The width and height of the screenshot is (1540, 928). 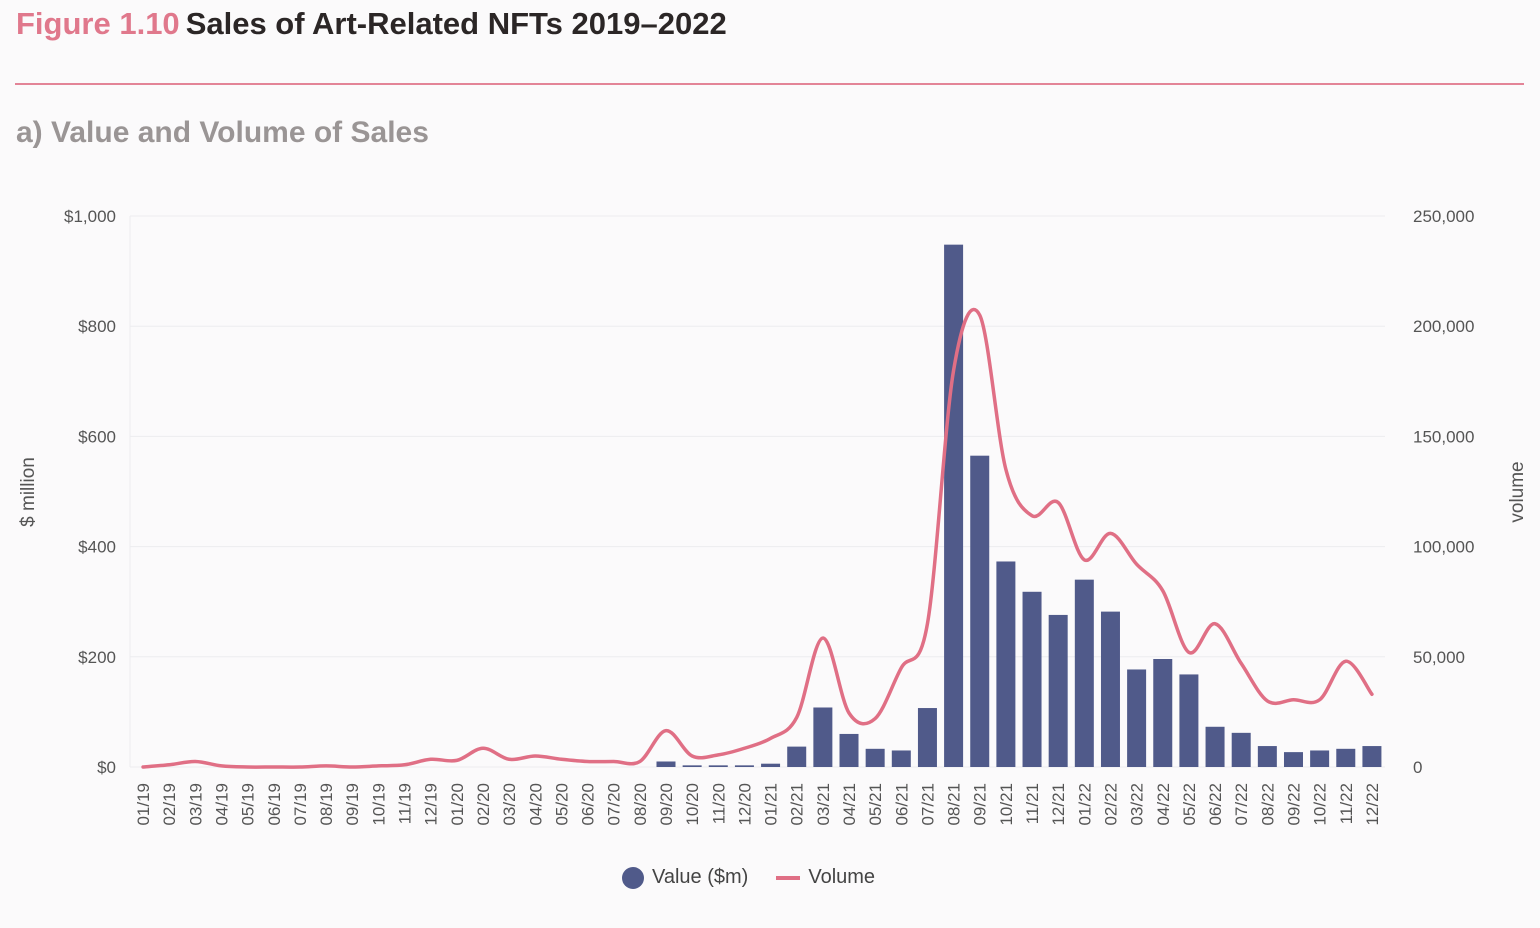 I want to click on y-right-tick-label: 250,000, so click(x=1443, y=216).